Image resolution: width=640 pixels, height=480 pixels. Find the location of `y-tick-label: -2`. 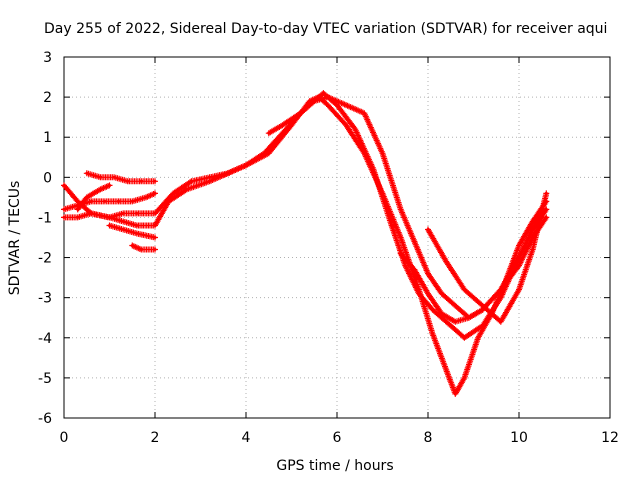

y-tick-label: -2 is located at coordinates (45, 259).